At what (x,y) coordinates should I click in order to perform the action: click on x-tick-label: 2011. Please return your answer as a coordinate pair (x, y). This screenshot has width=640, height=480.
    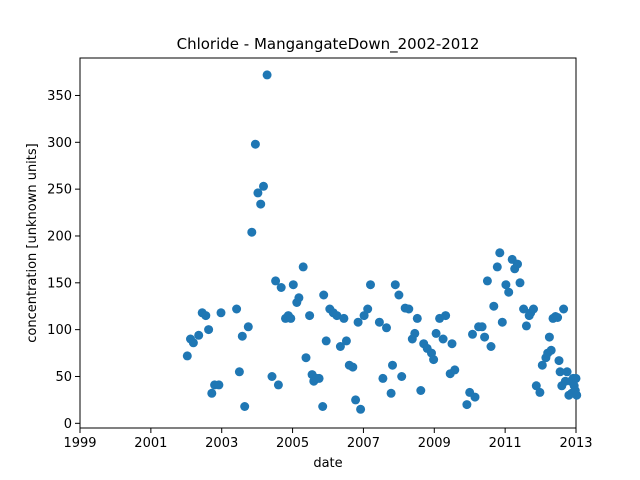
    Looking at the image, I should click on (505, 443).